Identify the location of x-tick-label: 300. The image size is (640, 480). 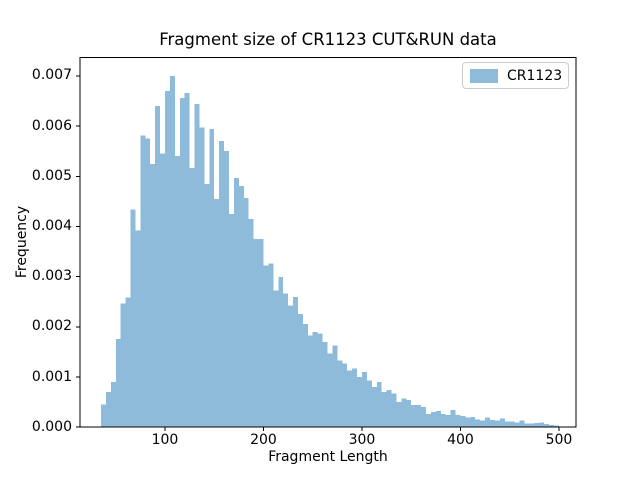
(362, 440).